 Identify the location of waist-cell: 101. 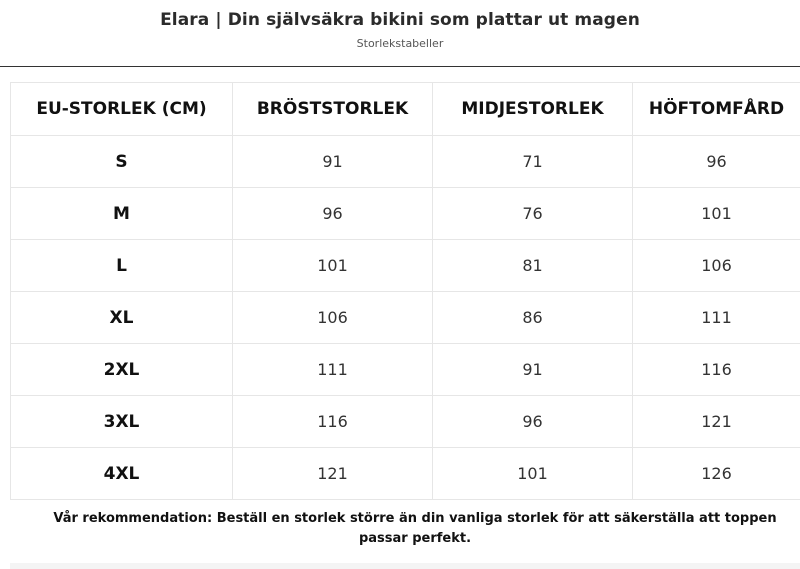
(532, 473).